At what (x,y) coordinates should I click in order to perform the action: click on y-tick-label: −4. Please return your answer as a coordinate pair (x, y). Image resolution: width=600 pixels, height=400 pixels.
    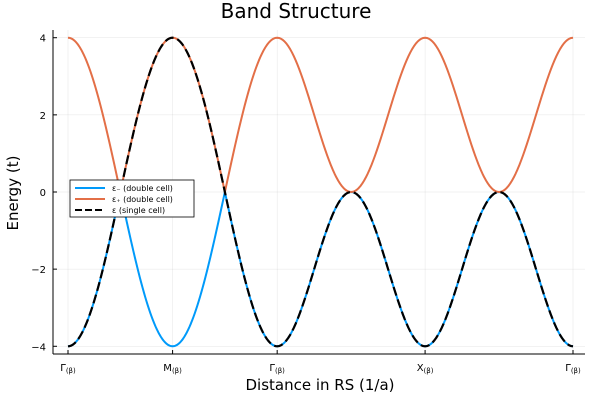
    Looking at the image, I should click on (38, 347).